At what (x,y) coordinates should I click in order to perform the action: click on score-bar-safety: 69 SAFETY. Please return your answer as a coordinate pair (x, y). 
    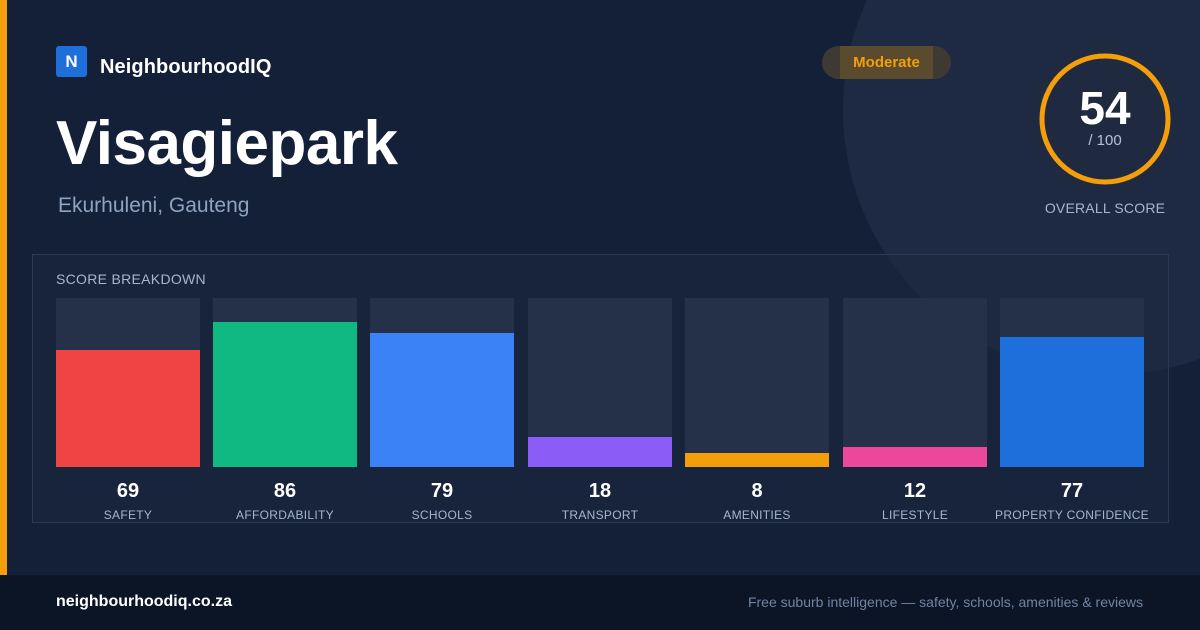
    Looking at the image, I should click on (128, 411).